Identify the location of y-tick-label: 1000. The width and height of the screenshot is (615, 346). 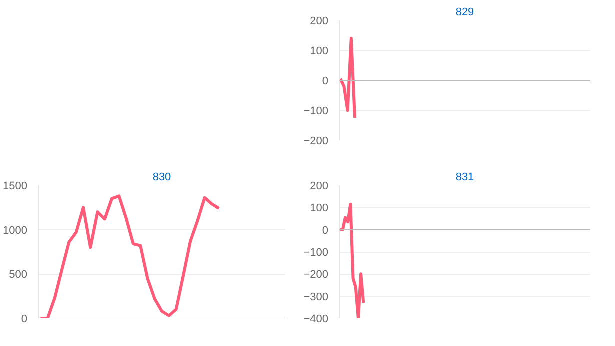
(15, 230).